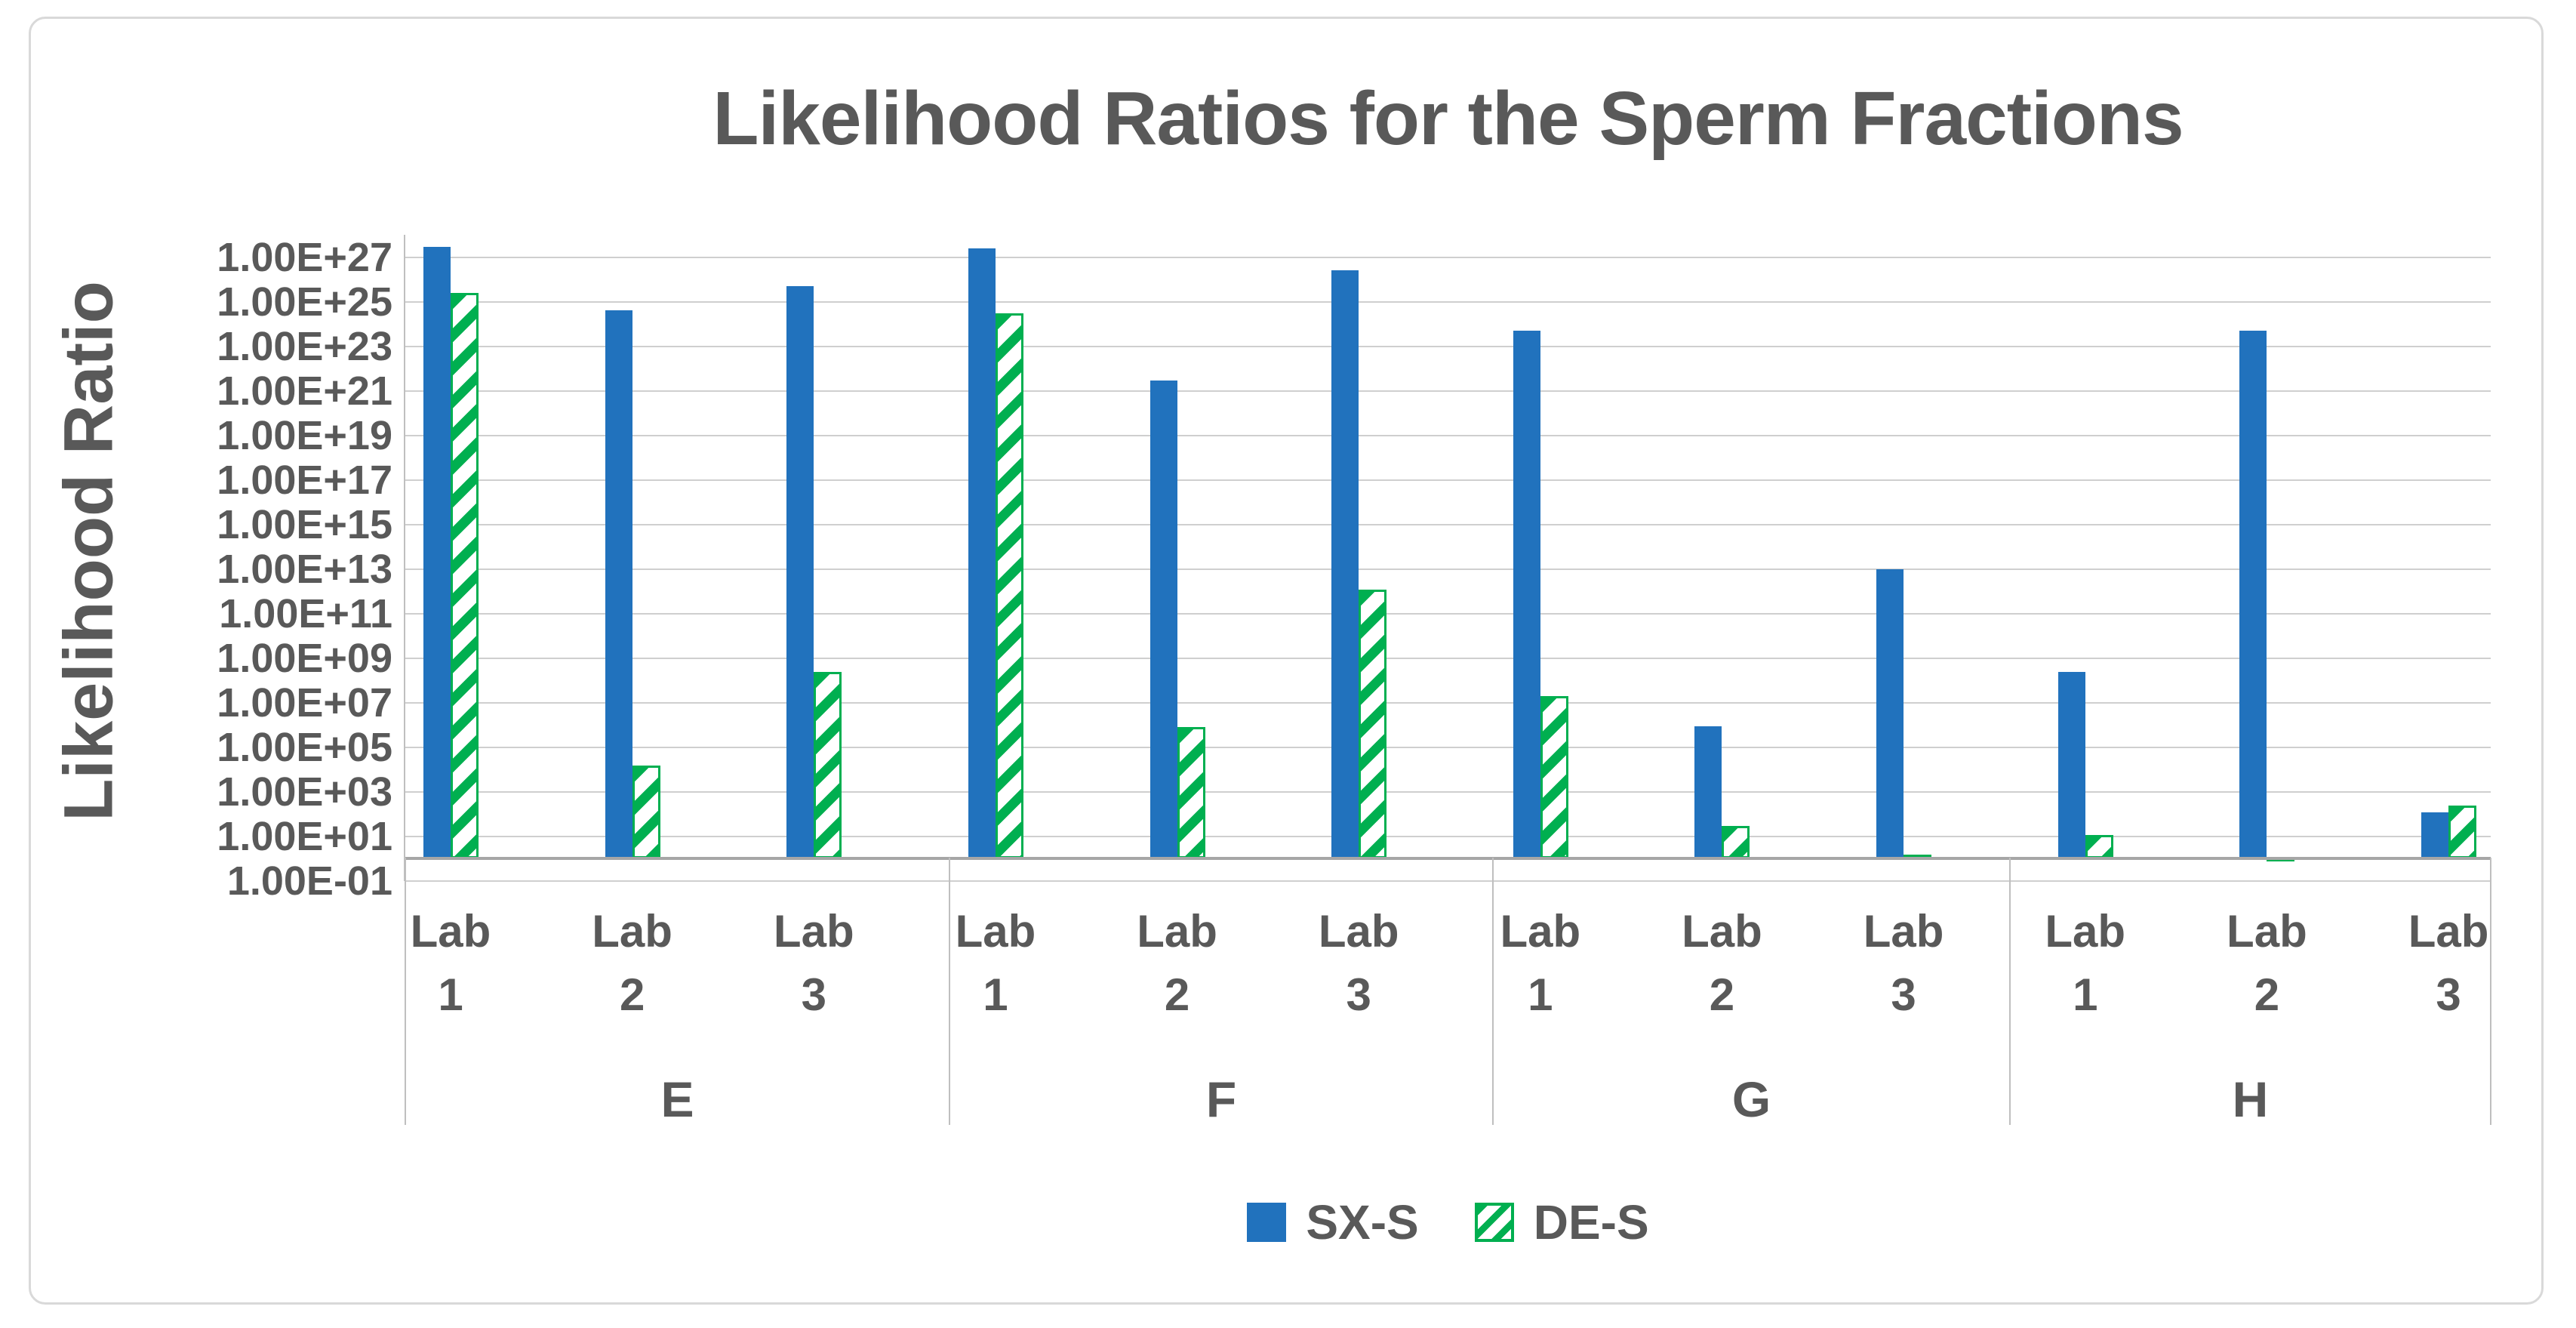 The width and height of the screenshot is (2576, 1328). What do you see at coordinates (304, 747) in the screenshot?
I see `y-tick-label: 1.00E+05` at bounding box center [304, 747].